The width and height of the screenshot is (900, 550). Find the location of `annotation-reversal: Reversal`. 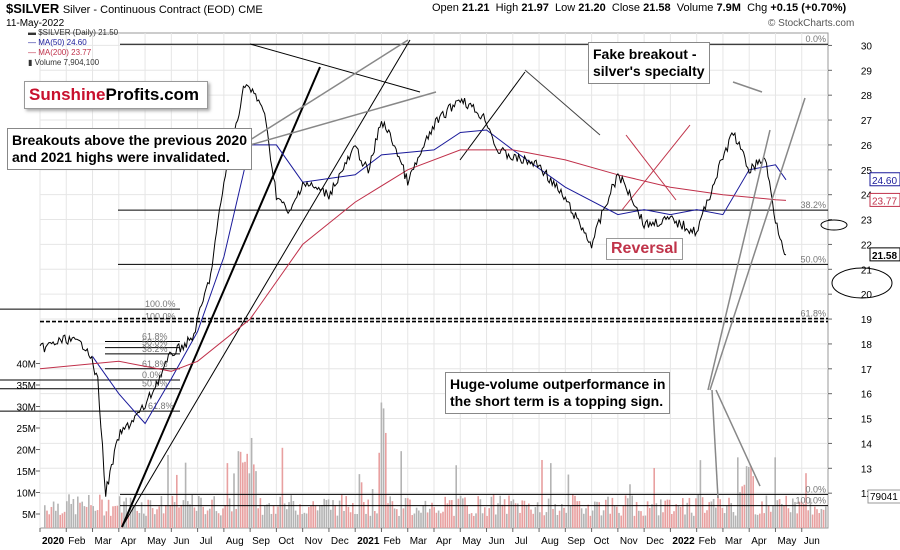

annotation-reversal: Reversal is located at coordinates (644, 249).